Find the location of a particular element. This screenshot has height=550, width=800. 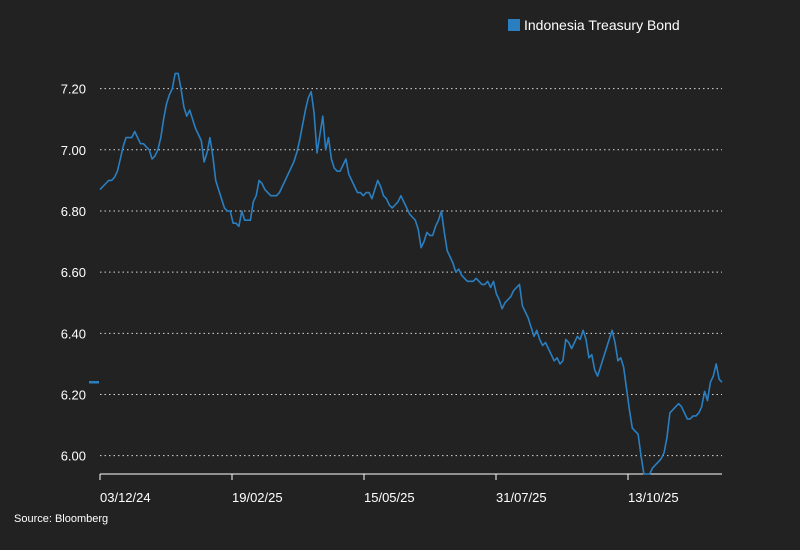

y-tick-label: 6.40 is located at coordinates (73, 333).